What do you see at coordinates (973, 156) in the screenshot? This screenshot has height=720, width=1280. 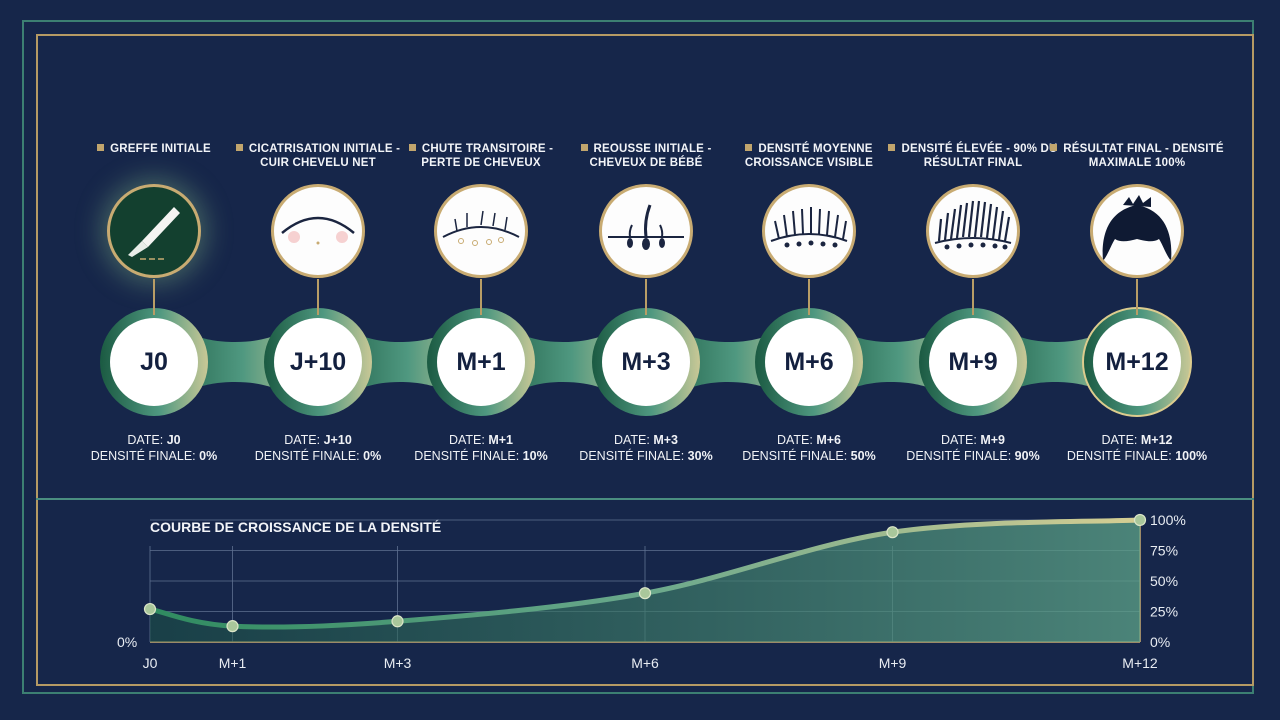 I see `stage-label: DENSITÉ ÉLEVÉE - 90% DU RÉSULTAT FINAL` at bounding box center [973, 156].